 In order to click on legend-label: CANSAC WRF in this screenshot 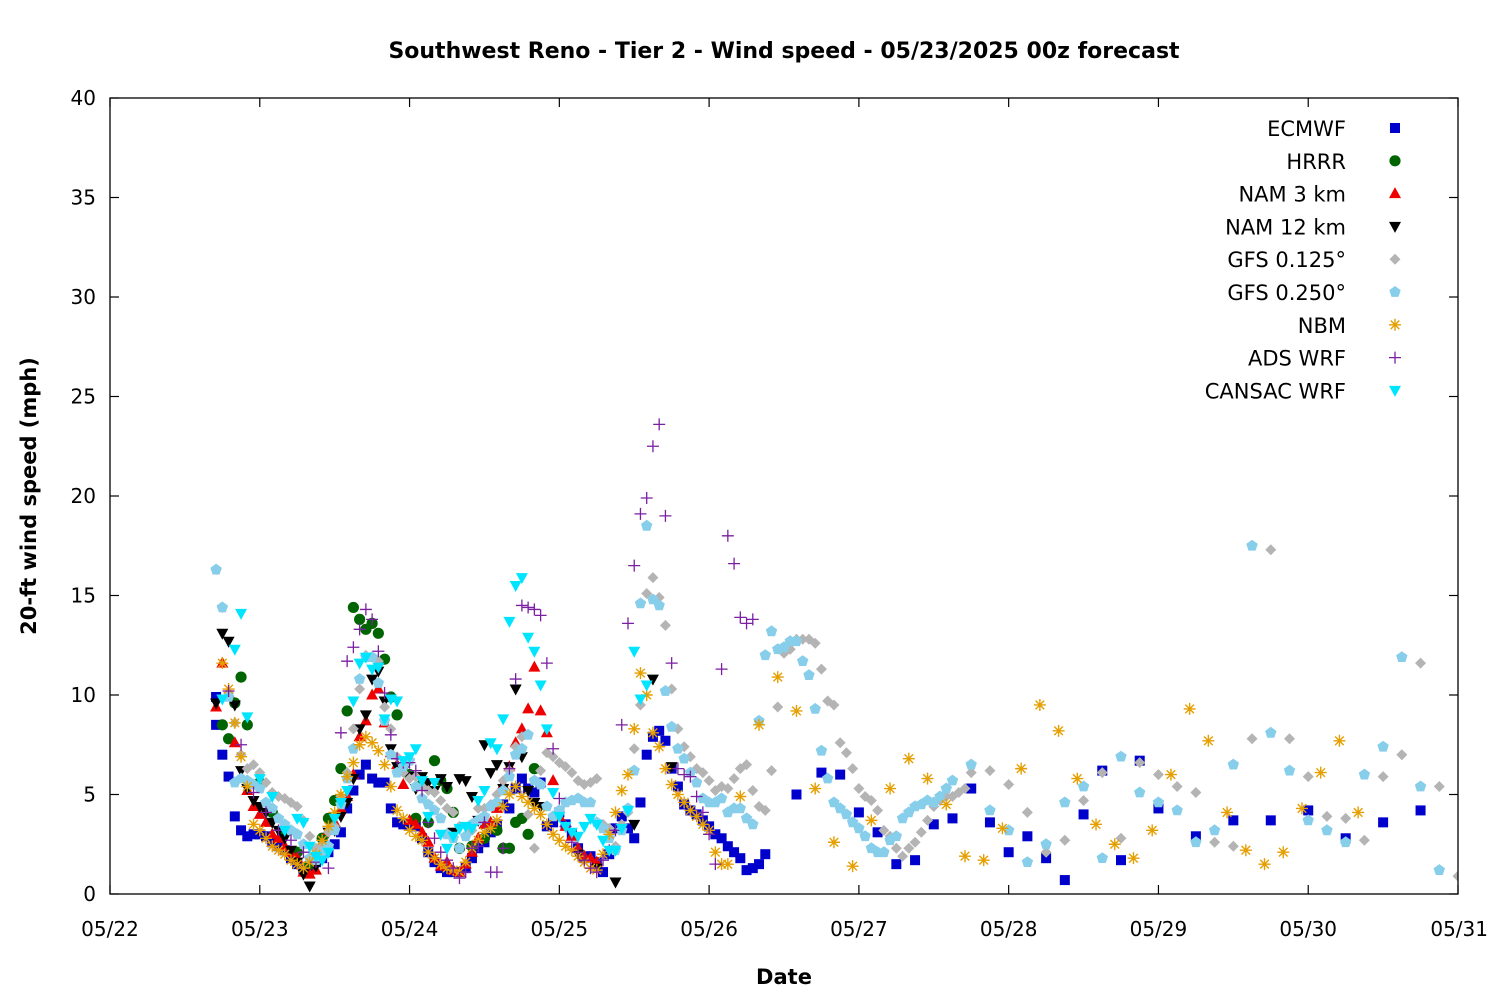, I will do `click(1275, 391)`.